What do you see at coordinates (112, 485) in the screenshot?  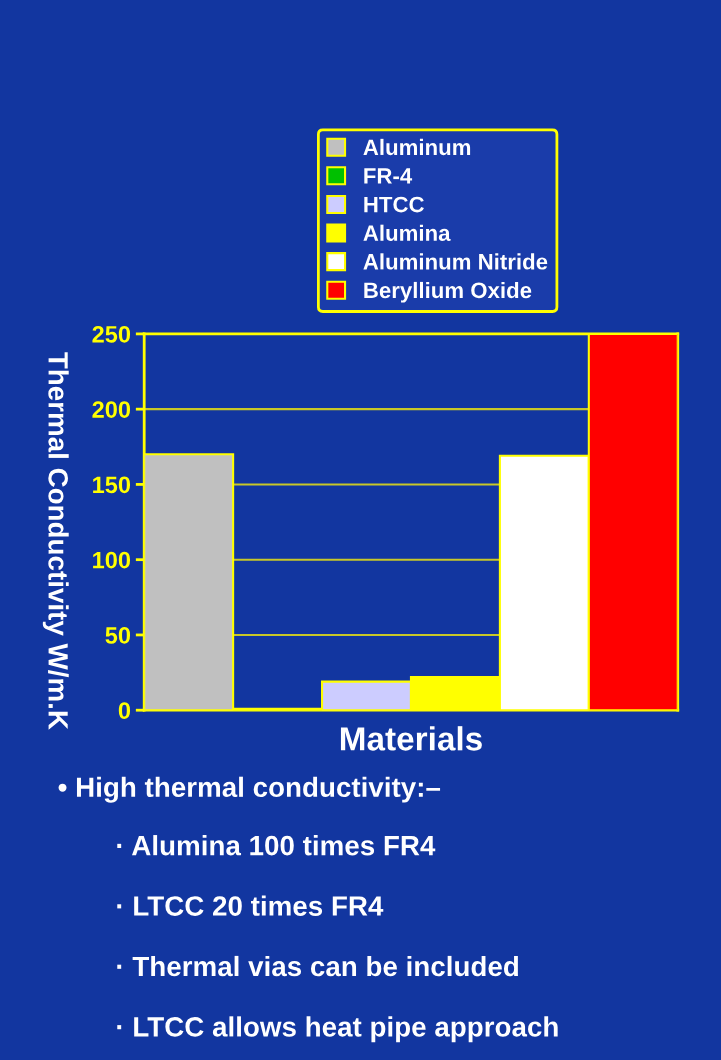 I see `y-tick-label: 150` at bounding box center [112, 485].